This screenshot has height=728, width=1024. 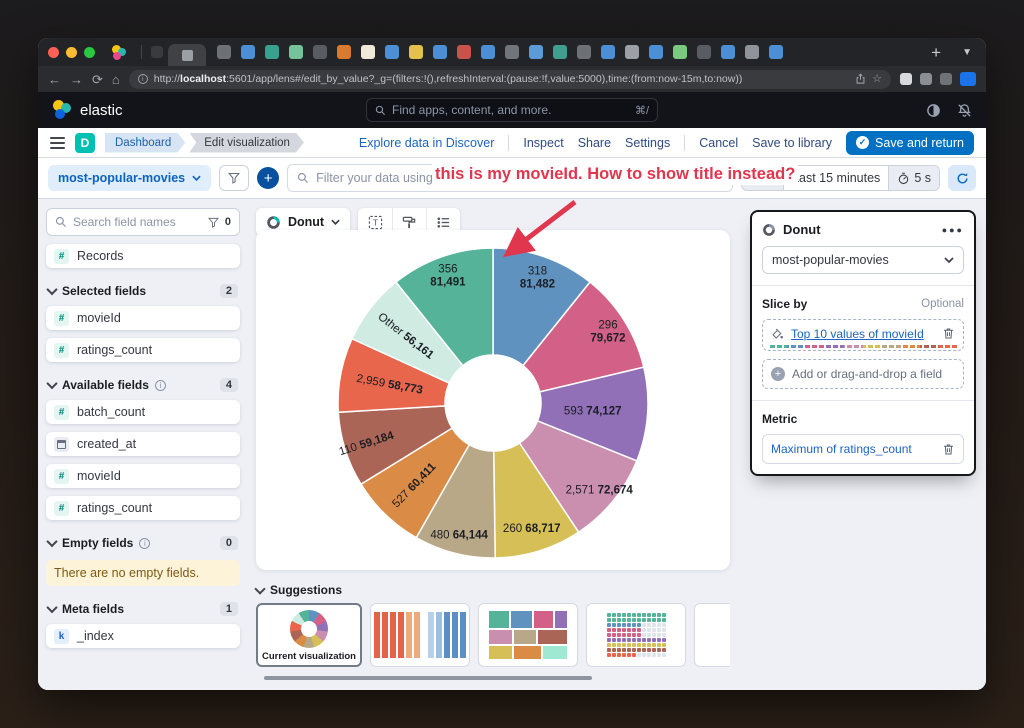 What do you see at coordinates (594, 142) in the screenshot?
I see `share-button: Share` at bounding box center [594, 142].